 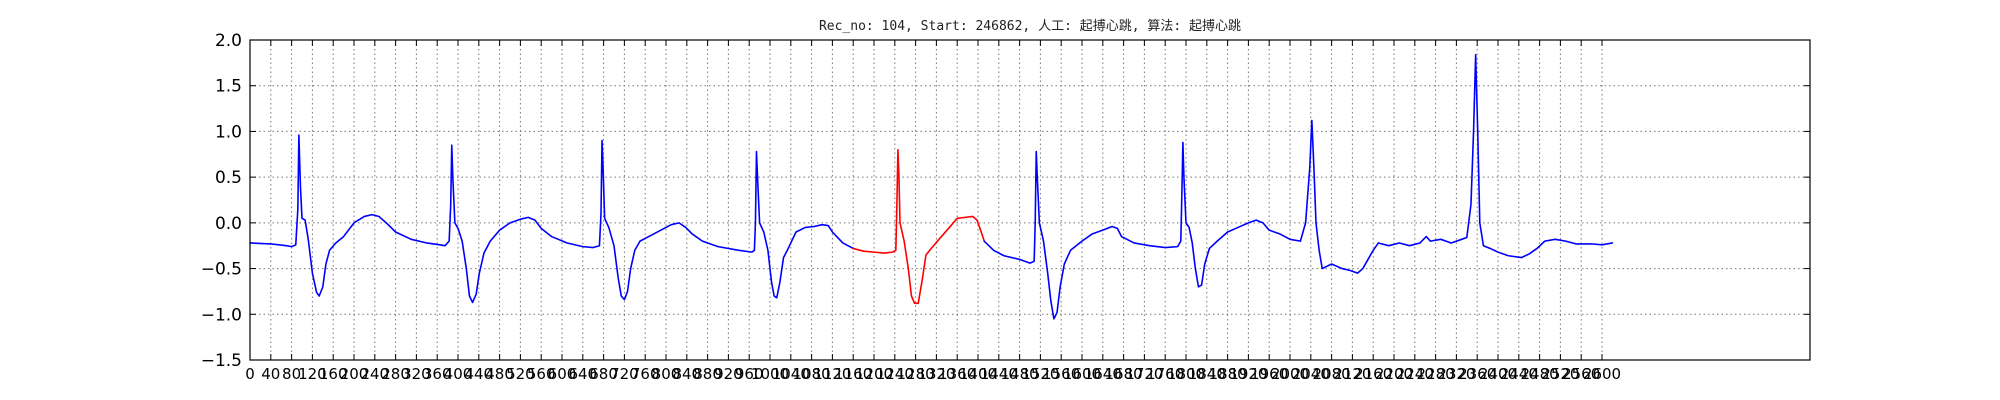 I want to click on x-tick-label: 80, so click(x=291, y=374).